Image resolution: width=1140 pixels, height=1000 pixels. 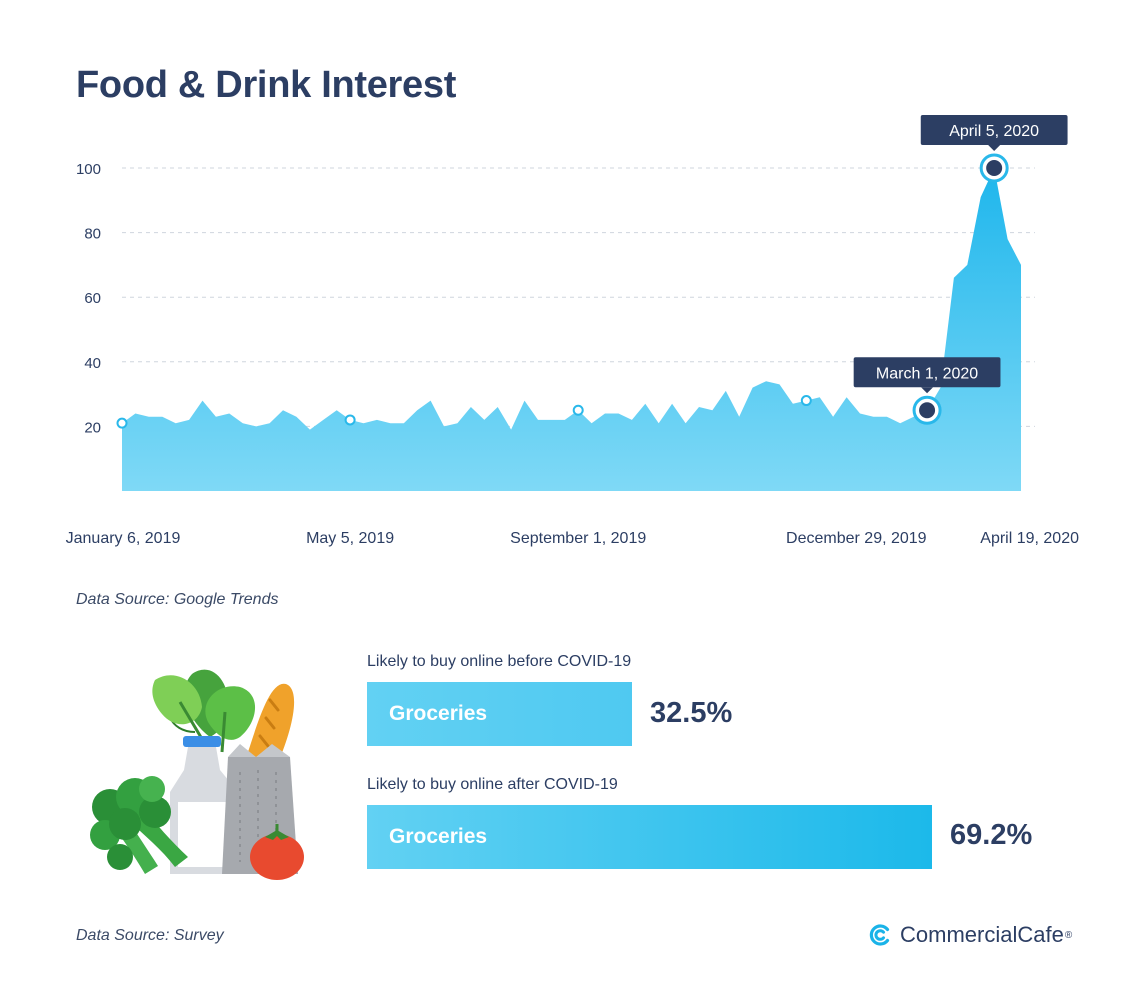 What do you see at coordinates (856, 538) in the screenshot?
I see `x-tick-label: December 29, 2019` at bounding box center [856, 538].